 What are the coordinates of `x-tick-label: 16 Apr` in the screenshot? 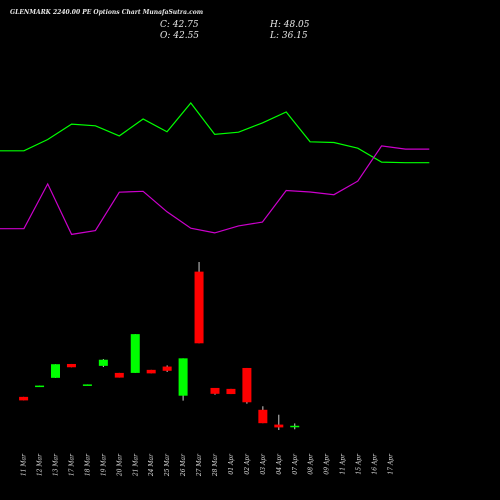 It's located at (375, 464).